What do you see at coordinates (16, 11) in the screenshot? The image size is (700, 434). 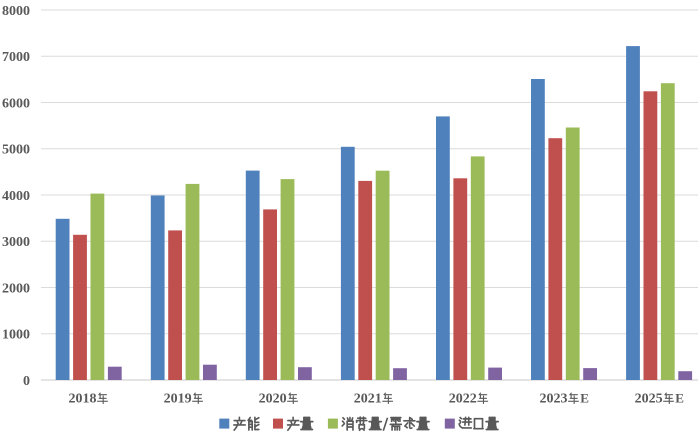 I see `svg-text: 8000` at bounding box center [16, 11].